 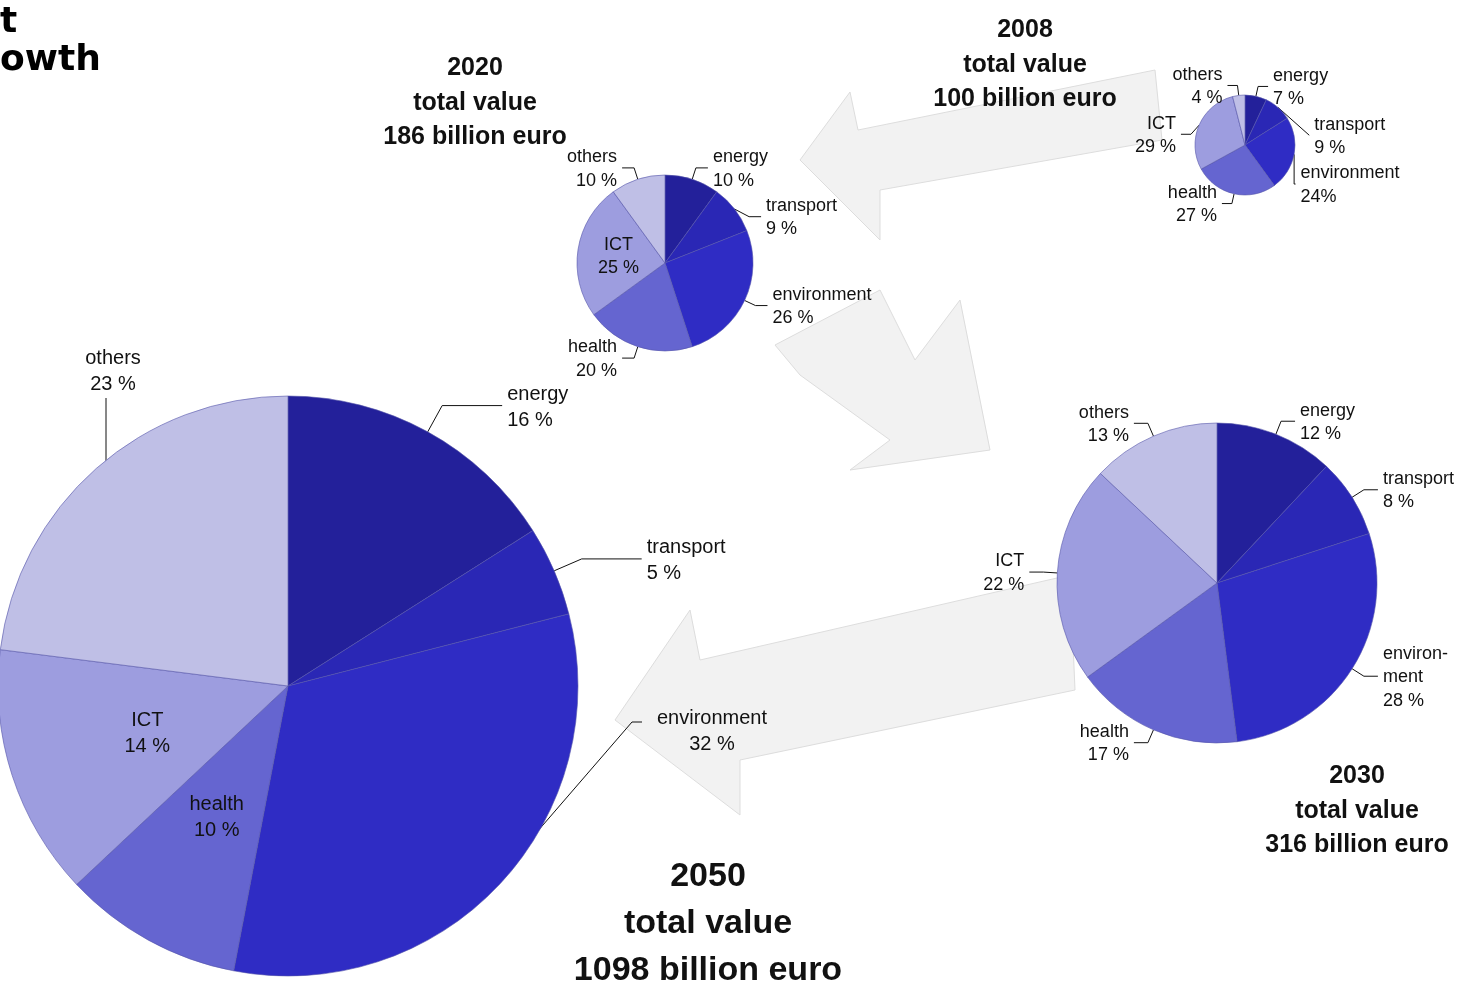 I want to click on chart-title: 2020 total value 186 billion euro, so click(x=475, y=101).